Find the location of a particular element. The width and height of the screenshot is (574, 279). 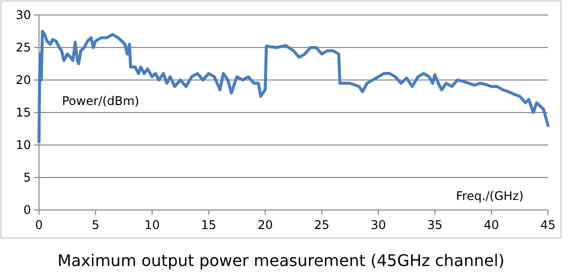

x-tick-label: 25 is located at coordinates (322, 225).